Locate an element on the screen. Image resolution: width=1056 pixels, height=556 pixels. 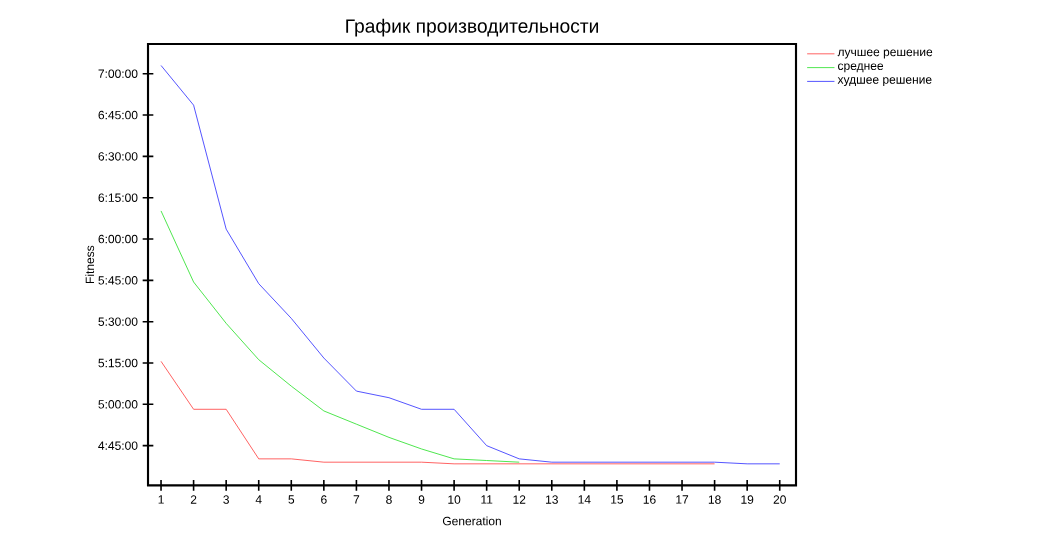
x-tick-label: 7 is located at coordinates (356, 499).